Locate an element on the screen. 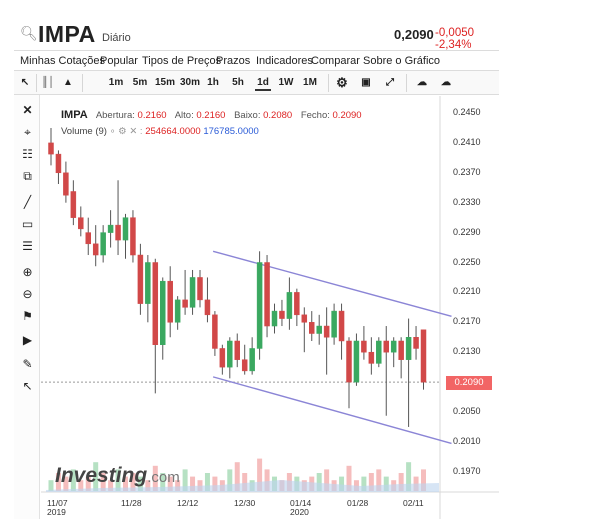 This screenshot has width=610, height=519. y-tick-label: 0.2290 is located at coordinates (467, 231).